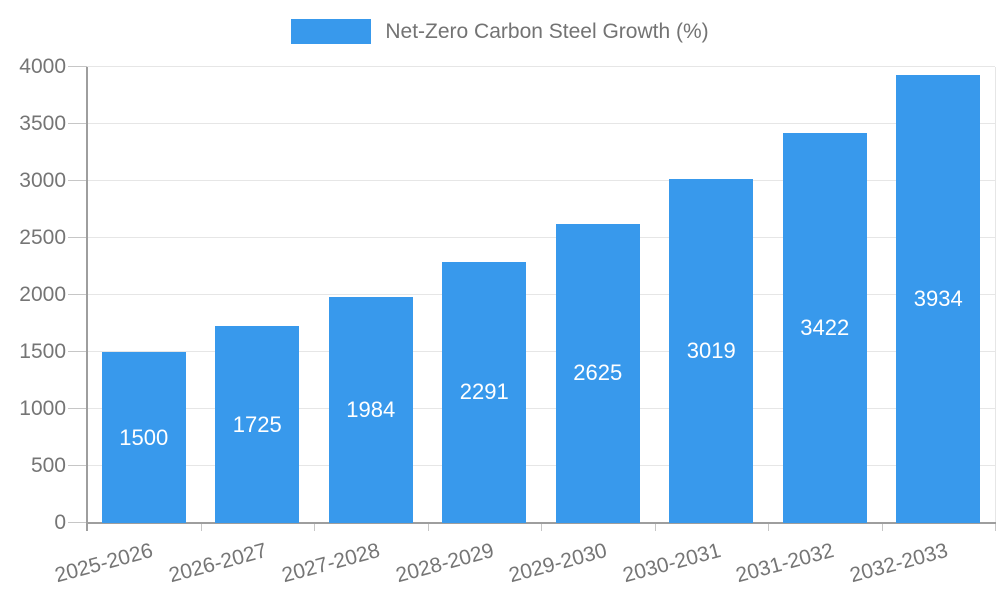 The image size is (1000, 600). What do you see at coordinates (672, 563) in the screenshot?
I see `x-axis-tick-label: 2030-2031` at bounding box center [672, 563].